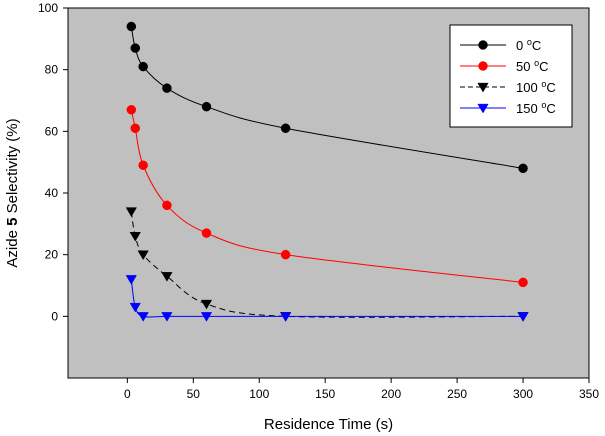 Image resolution: width=605 pixels, height=436 pixels. Describe the element at coordinates (194, 394) in the screenshot. I see `x-tick-label: 50` at that location.